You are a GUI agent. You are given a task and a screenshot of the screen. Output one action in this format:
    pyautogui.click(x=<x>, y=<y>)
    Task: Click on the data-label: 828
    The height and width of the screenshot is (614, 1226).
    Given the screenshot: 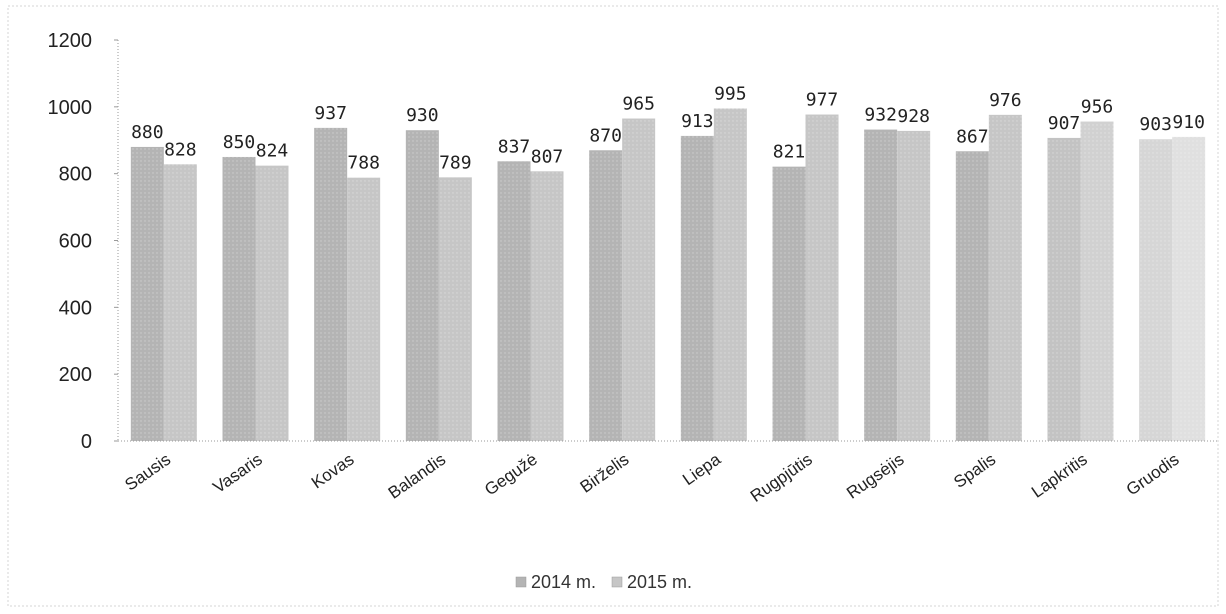 What is the action you would take?
    pyautogui.click(x=180, y=149)
    